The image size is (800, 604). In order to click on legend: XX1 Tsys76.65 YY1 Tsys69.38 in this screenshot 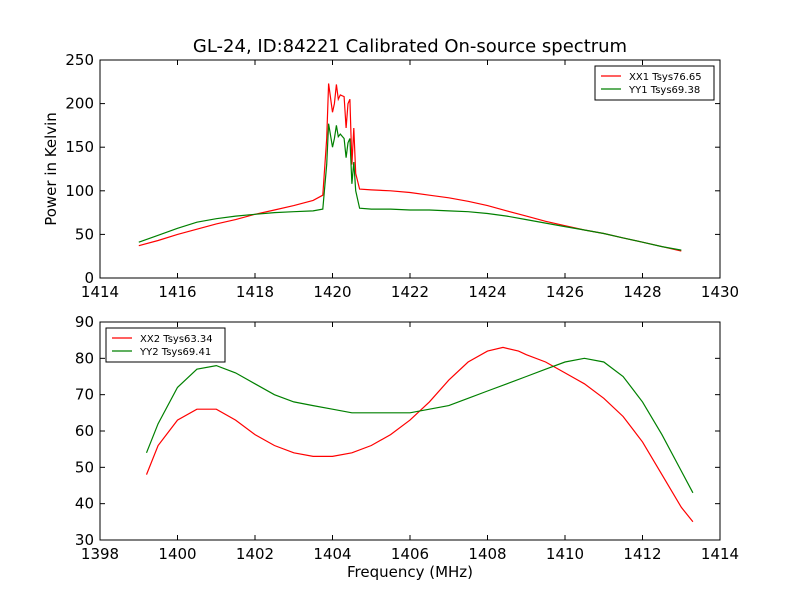, I will do `click(654, 83)`.